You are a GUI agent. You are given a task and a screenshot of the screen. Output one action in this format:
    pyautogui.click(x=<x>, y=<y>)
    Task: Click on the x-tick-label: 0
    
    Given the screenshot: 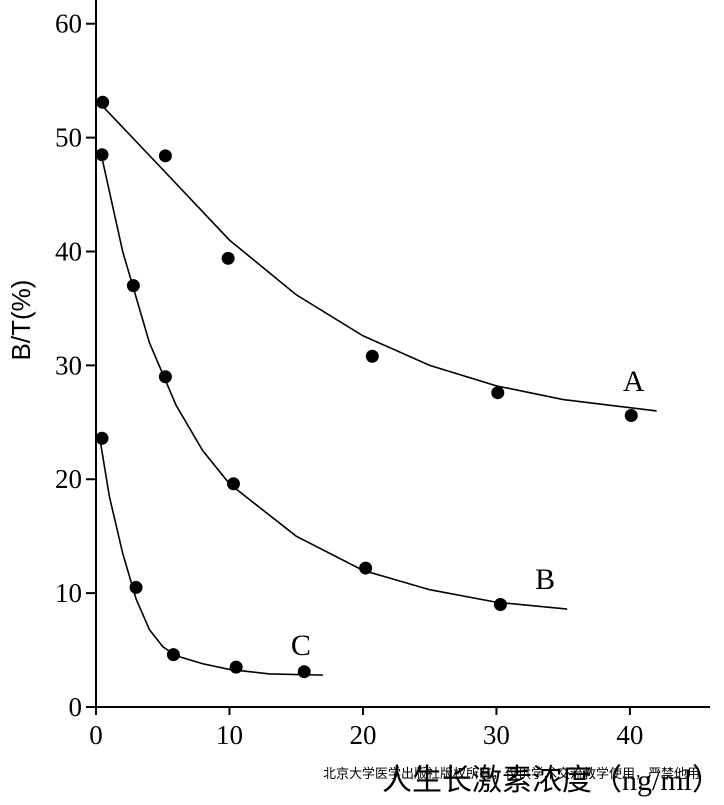 What is the action you would take?
    pyautogui.click(x=96, y=735)
    